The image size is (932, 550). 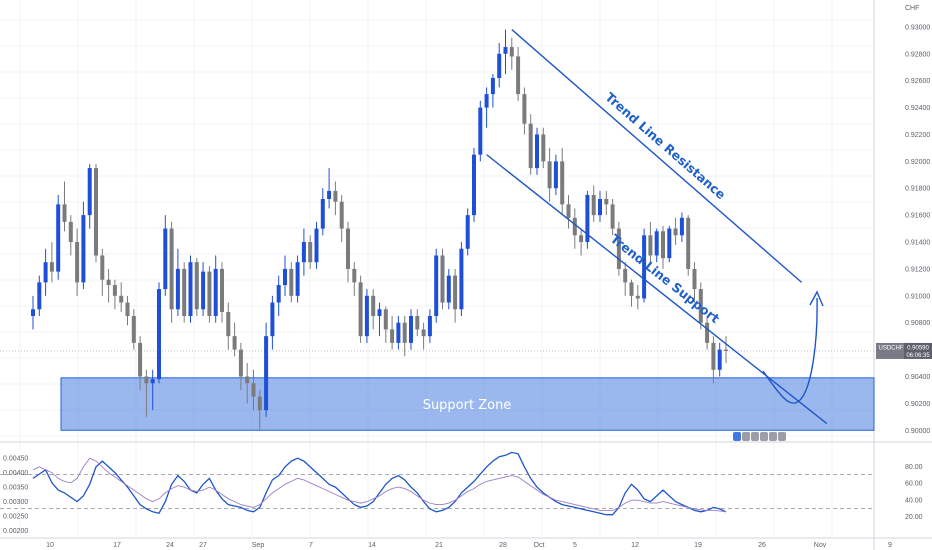 What do you see at coordinates (917, 27) in the screenshot?
I see `price-tick-label: 0.93000` at bounding box center [917, 27].